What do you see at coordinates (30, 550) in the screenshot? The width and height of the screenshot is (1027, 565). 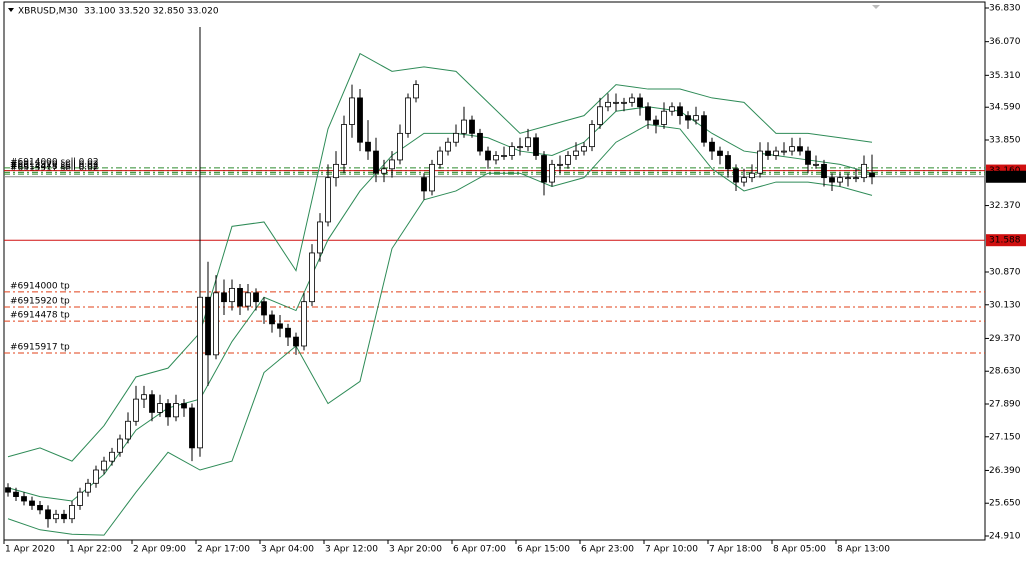 I see `x-tick-label: 1 Apr 2020` at bounding box center [30, 550].